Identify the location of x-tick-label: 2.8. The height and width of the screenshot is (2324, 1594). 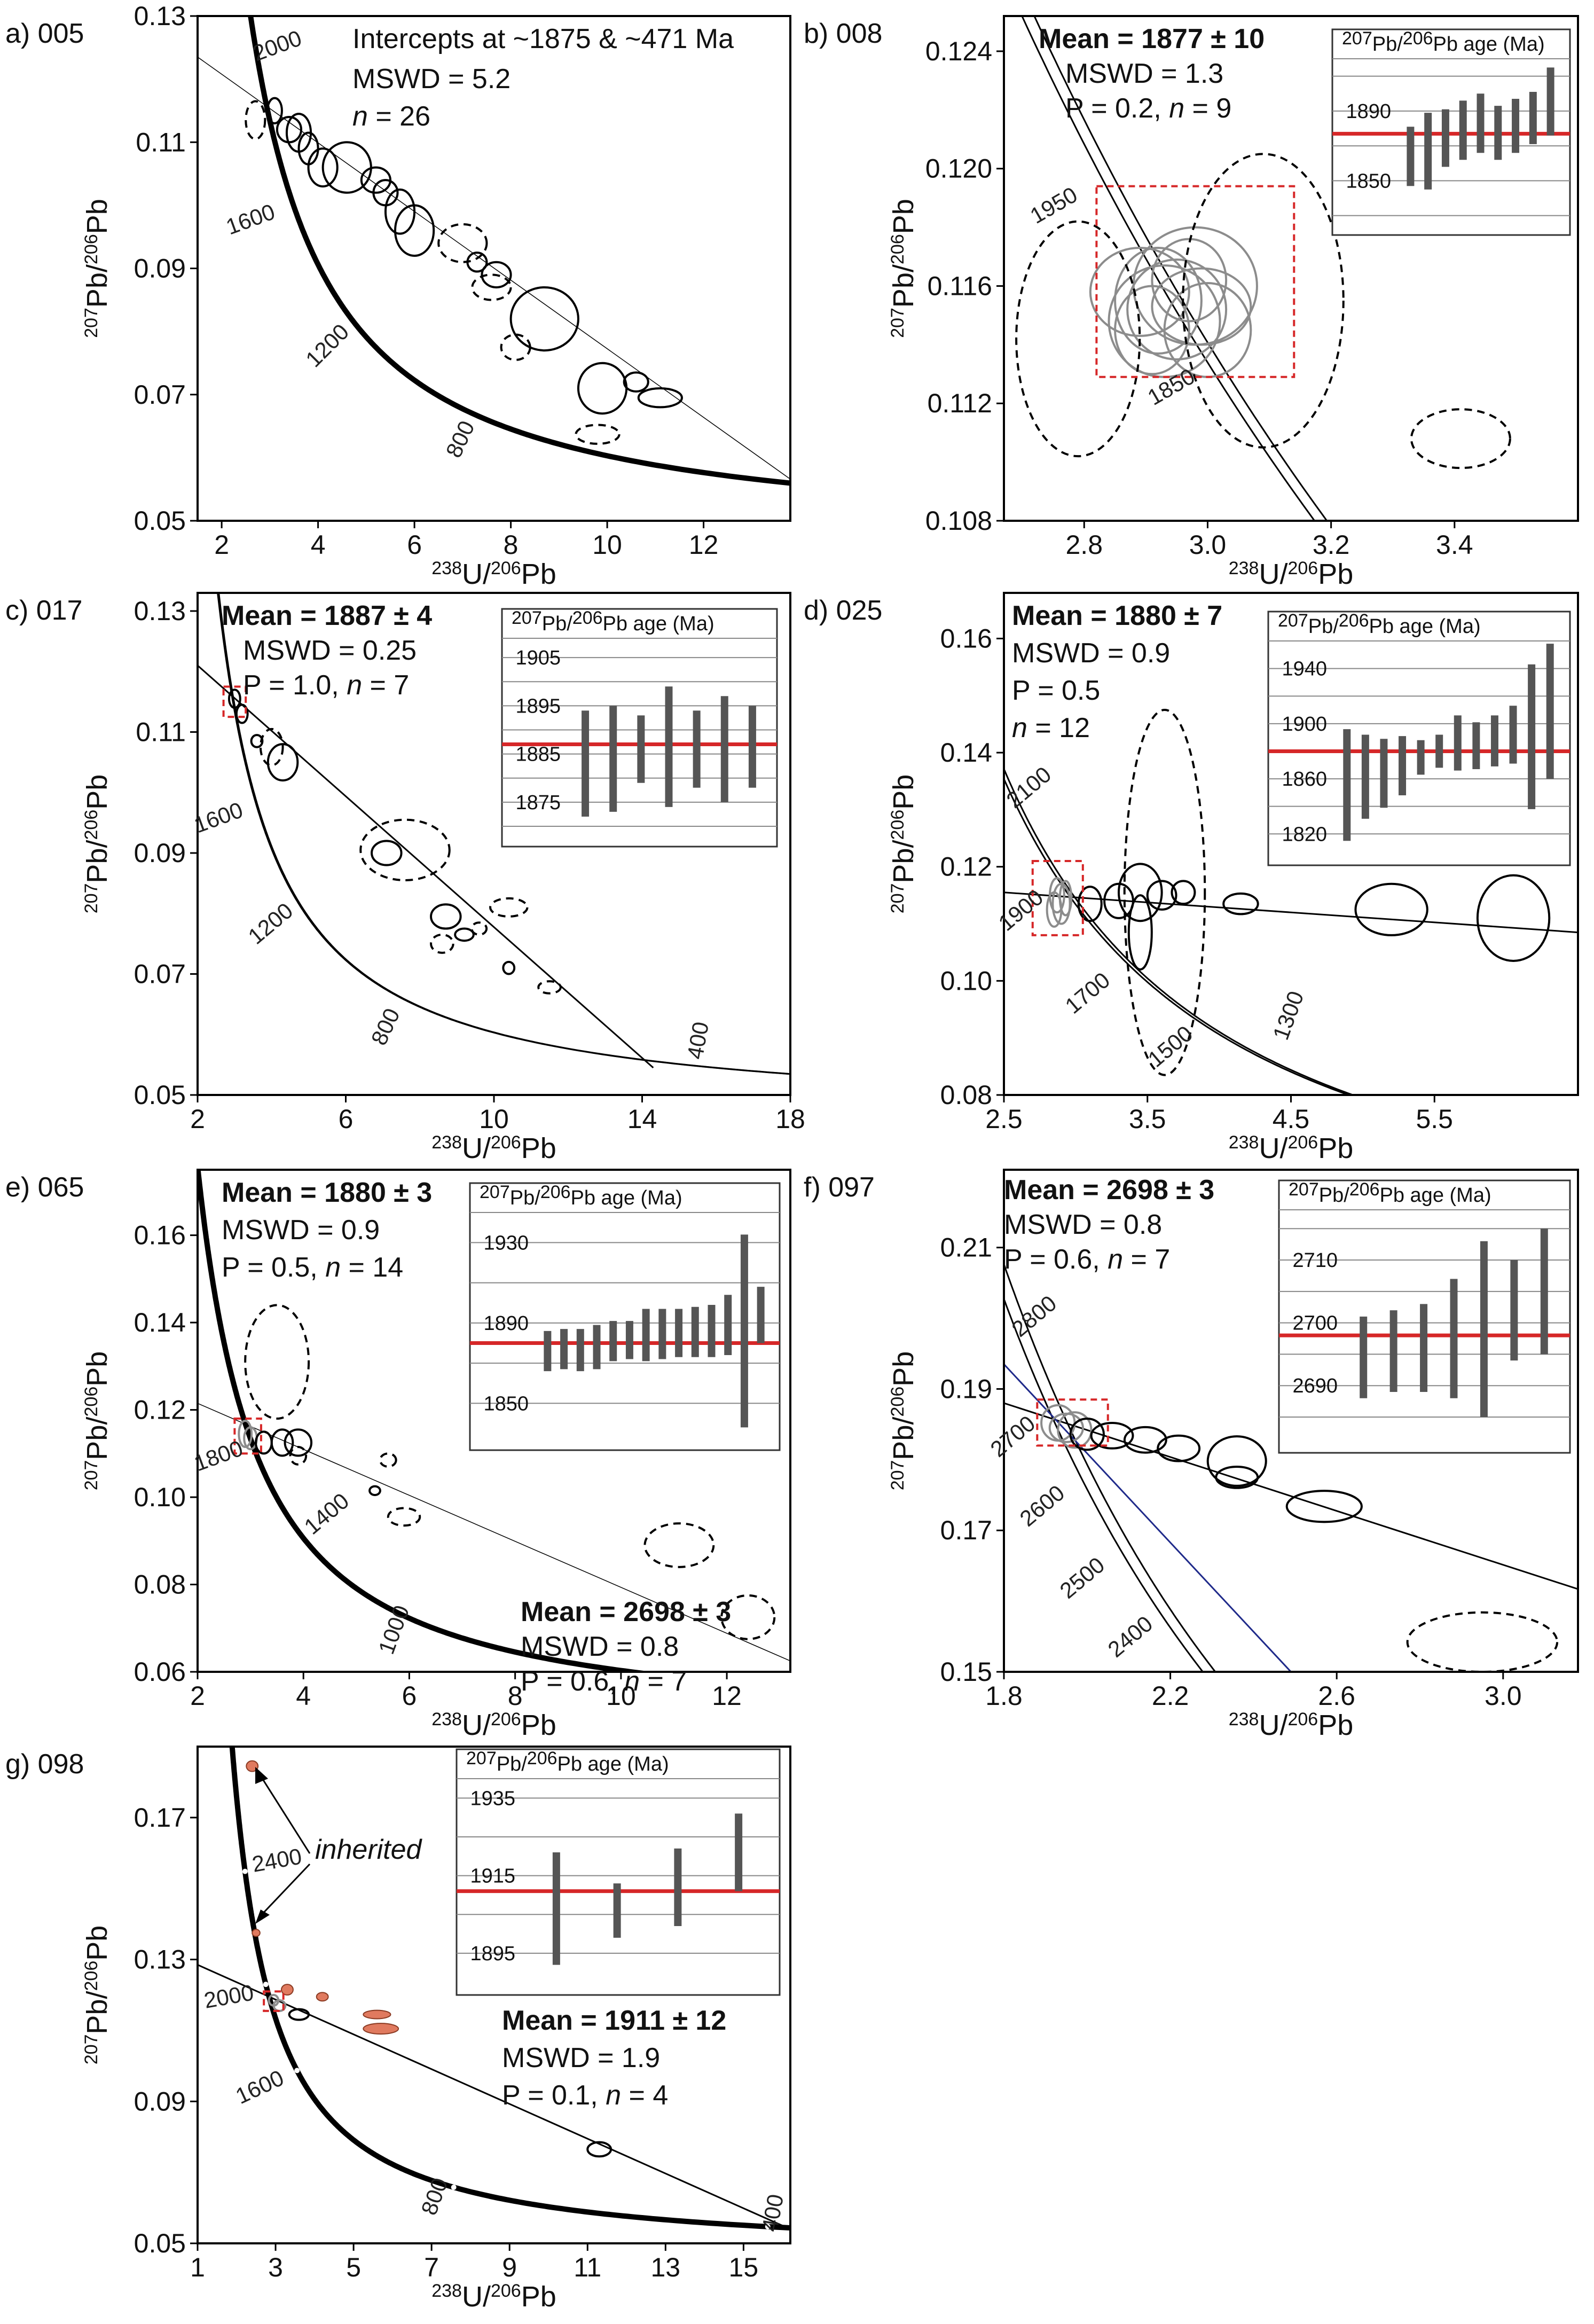
(1084, 545).